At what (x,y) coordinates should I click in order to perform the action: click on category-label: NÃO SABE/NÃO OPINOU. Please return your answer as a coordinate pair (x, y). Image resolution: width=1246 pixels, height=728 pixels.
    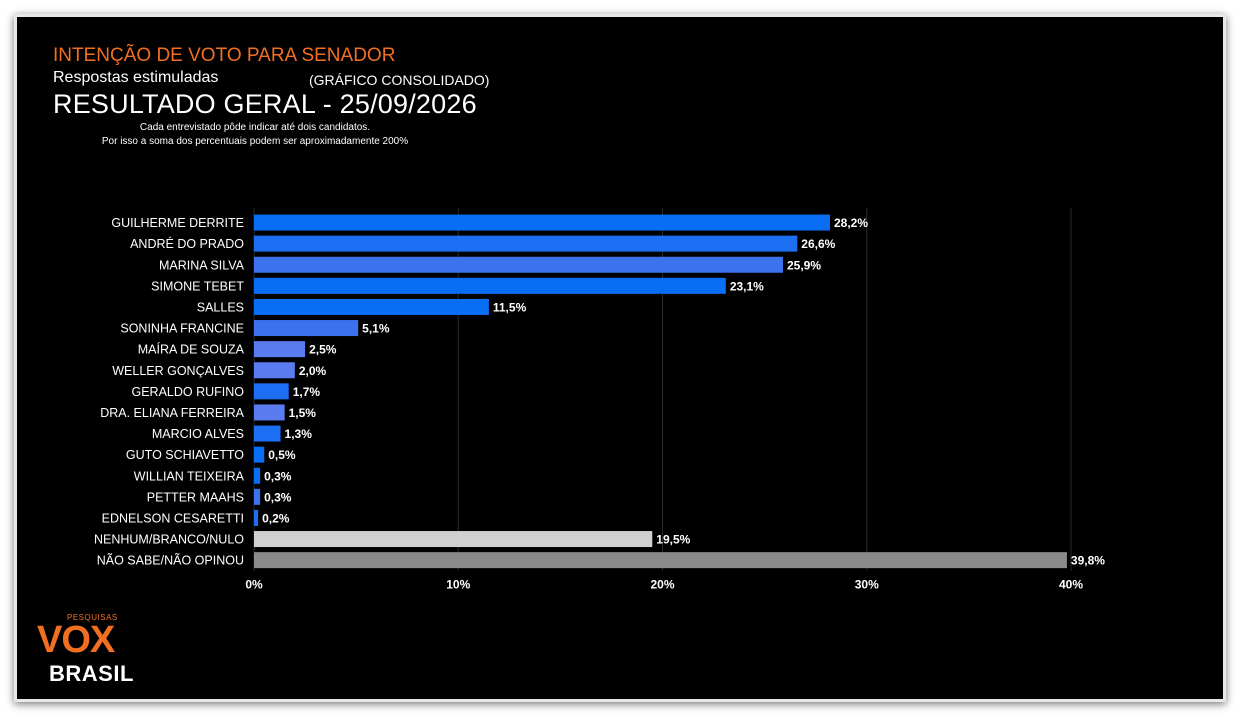
    Looking at the image, I should click on (170, 561).